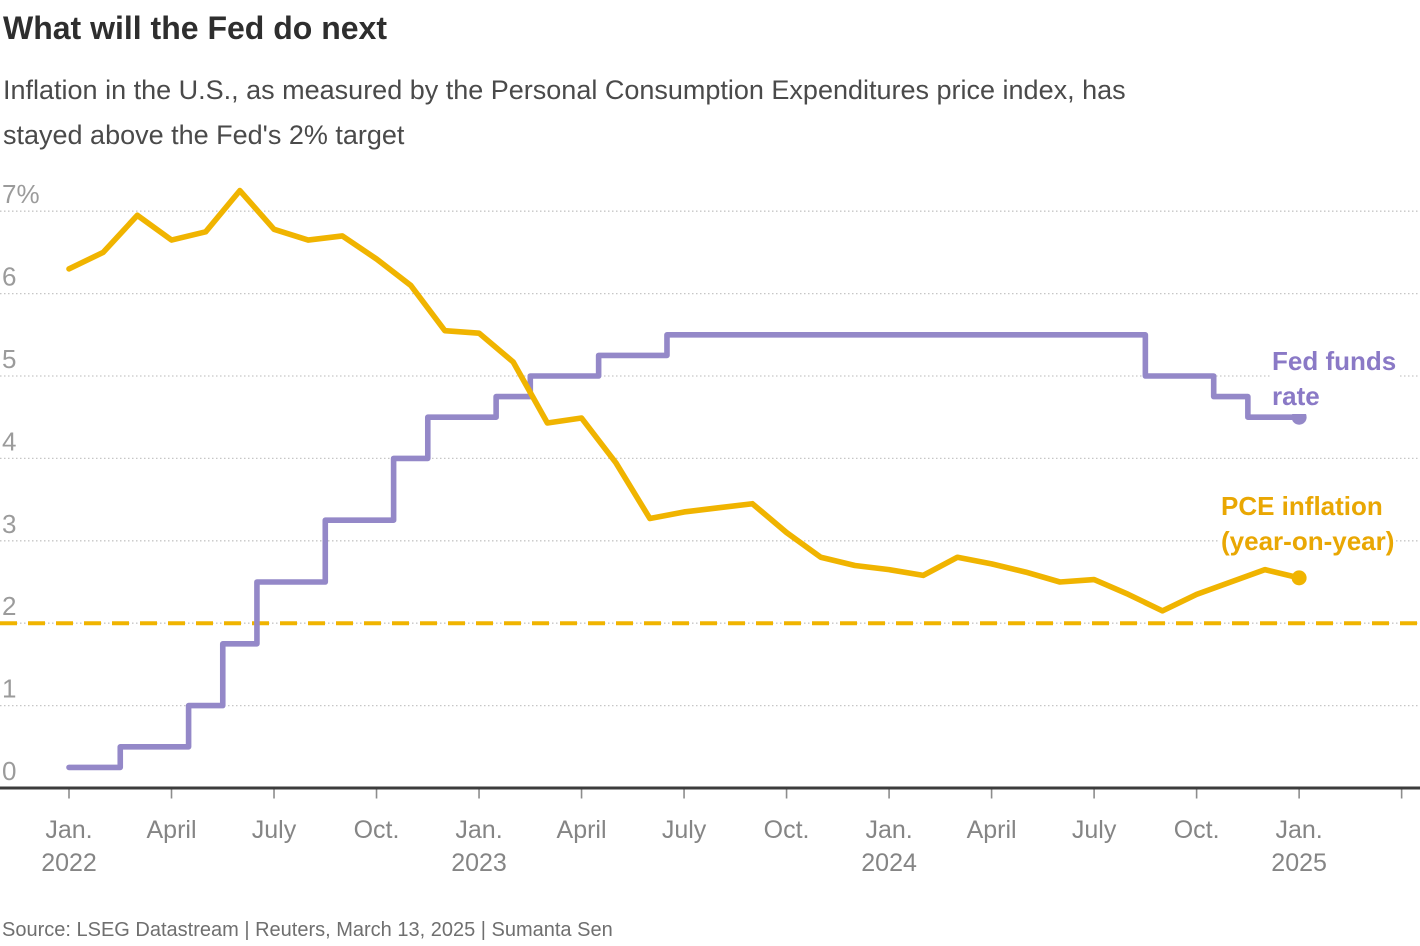 The image size is (1420, 946). What do you see at coordinates (195, 28) in the screenshot?
I see `chart-title: What will the Fed do next` at bounding box center [195, 28].